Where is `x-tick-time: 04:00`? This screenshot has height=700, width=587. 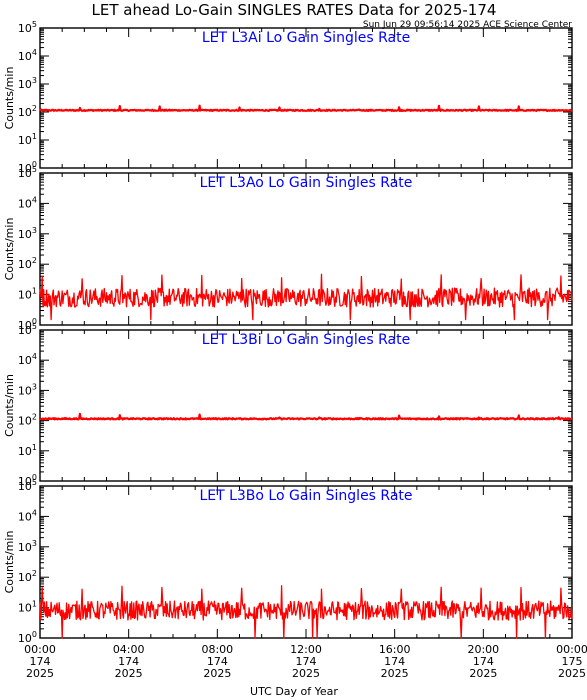
x-tick-time: 04:00 is located at coordinates (129, 649).